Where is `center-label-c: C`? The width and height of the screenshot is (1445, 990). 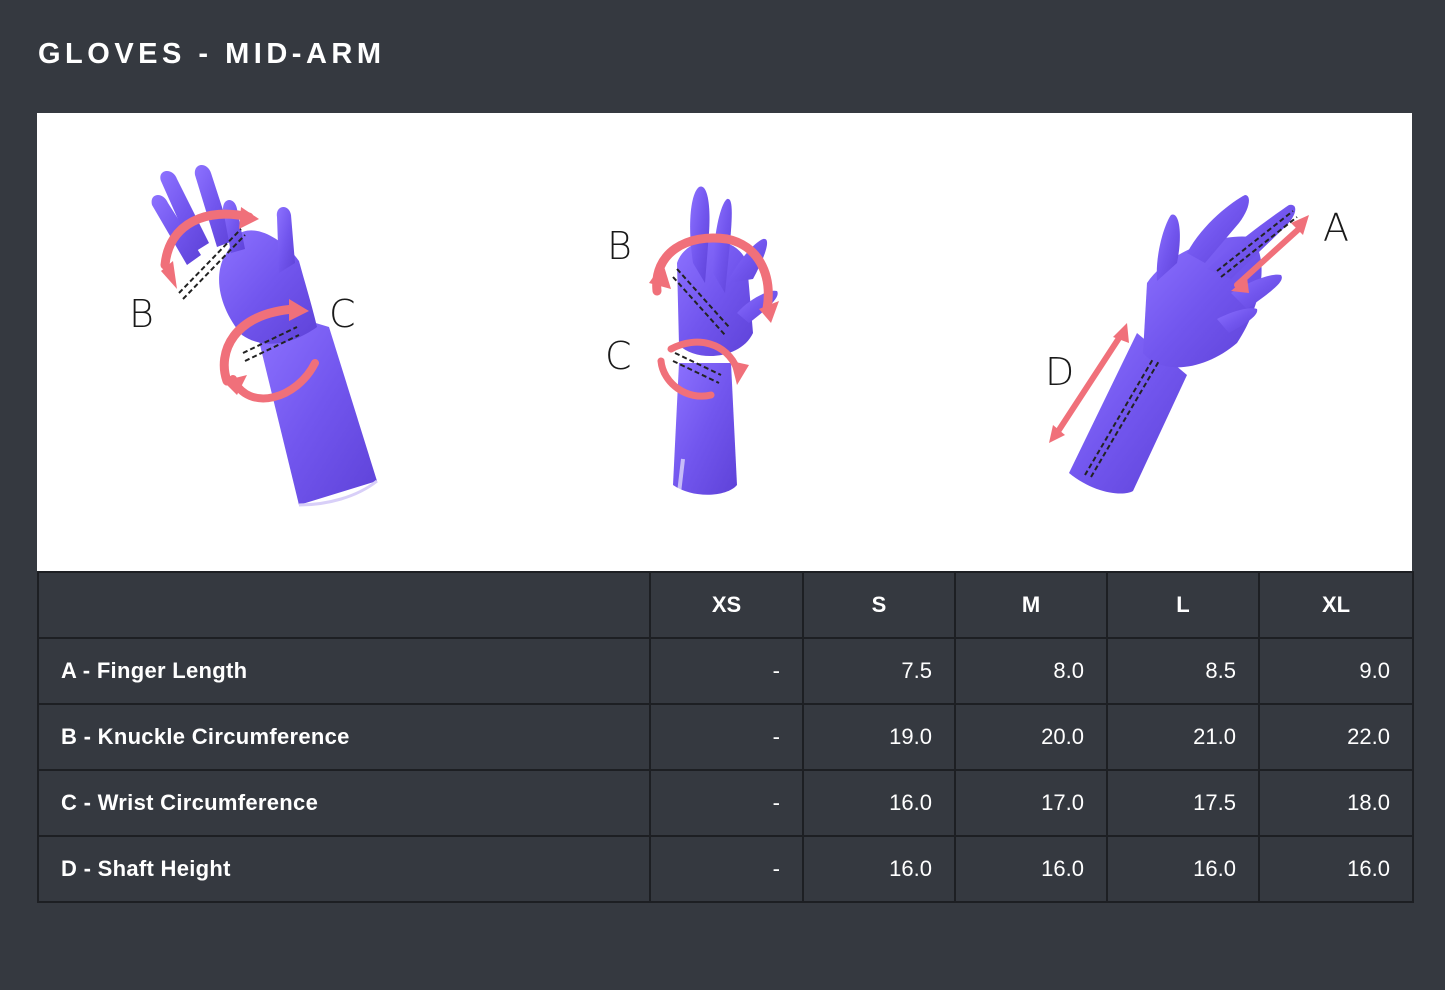
center-label-c: C is located at coordinates (618, 356).